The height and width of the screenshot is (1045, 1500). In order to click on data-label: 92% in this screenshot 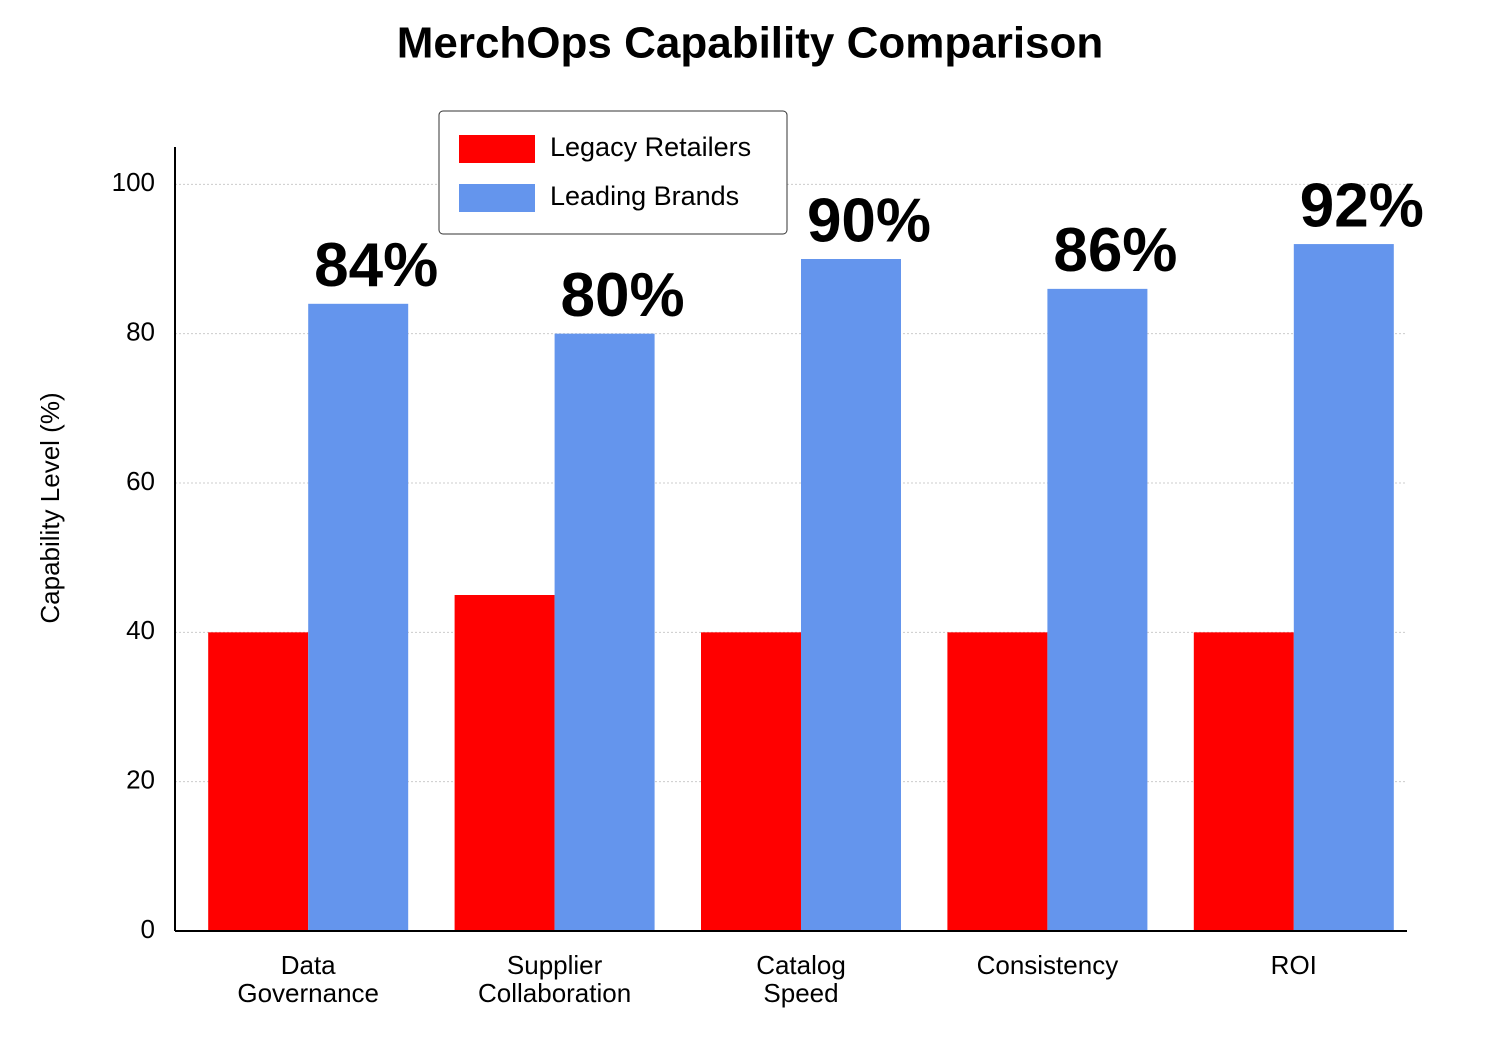, I will do `click(1362, 205)`.